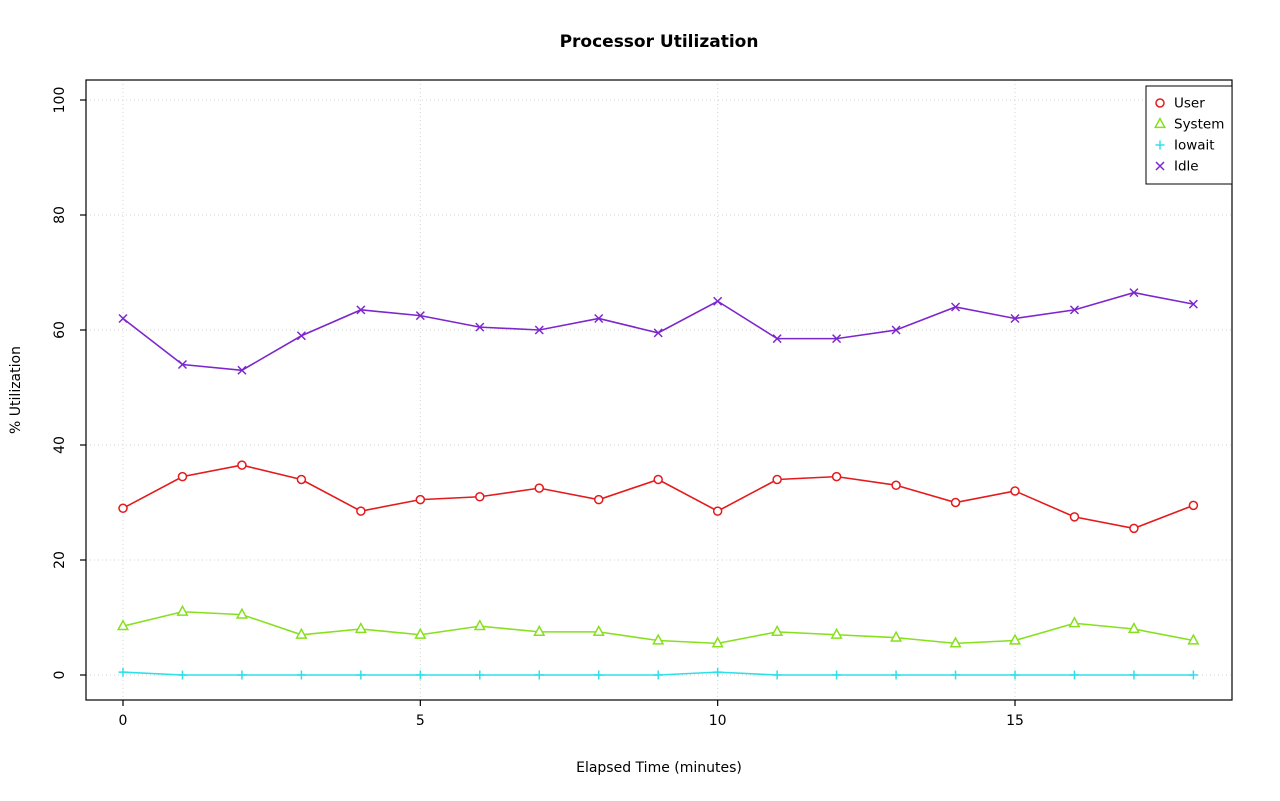 The width and height of the screenshot is (1280, 801). What do you see at coordinates (60, 215) in the screenshot?
I see `y-tick-label: 80` at bounding box center [60, 215].